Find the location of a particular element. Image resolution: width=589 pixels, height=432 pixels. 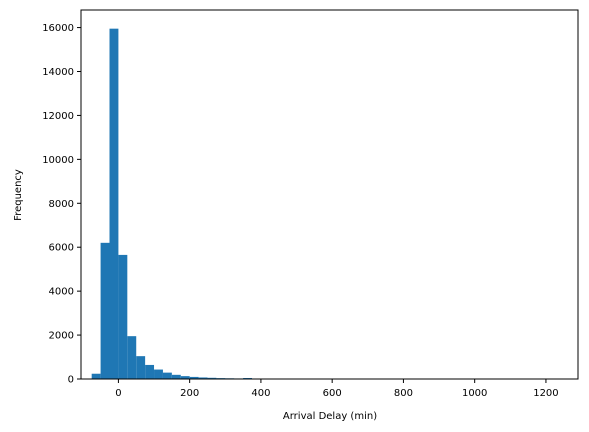

x-tick-label: 1000 is located at coordinates (474, 393).